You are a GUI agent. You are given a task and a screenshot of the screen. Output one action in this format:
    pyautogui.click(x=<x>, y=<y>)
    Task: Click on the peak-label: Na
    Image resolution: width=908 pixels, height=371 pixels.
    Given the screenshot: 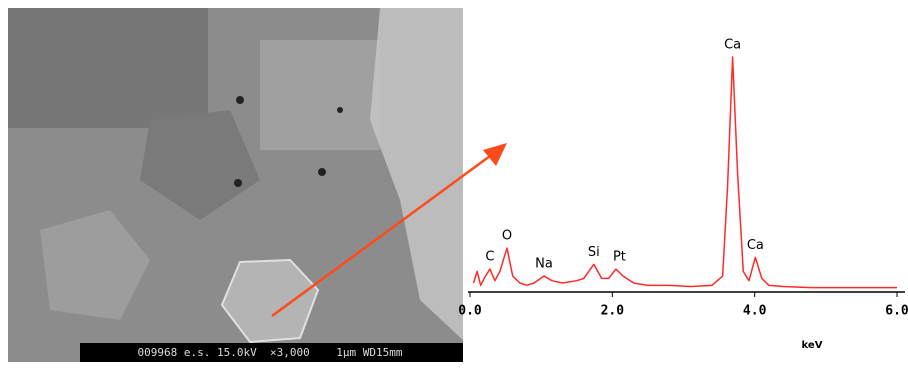 What is the action you would take?
    pyautogui.click(x=544, y=264)
    